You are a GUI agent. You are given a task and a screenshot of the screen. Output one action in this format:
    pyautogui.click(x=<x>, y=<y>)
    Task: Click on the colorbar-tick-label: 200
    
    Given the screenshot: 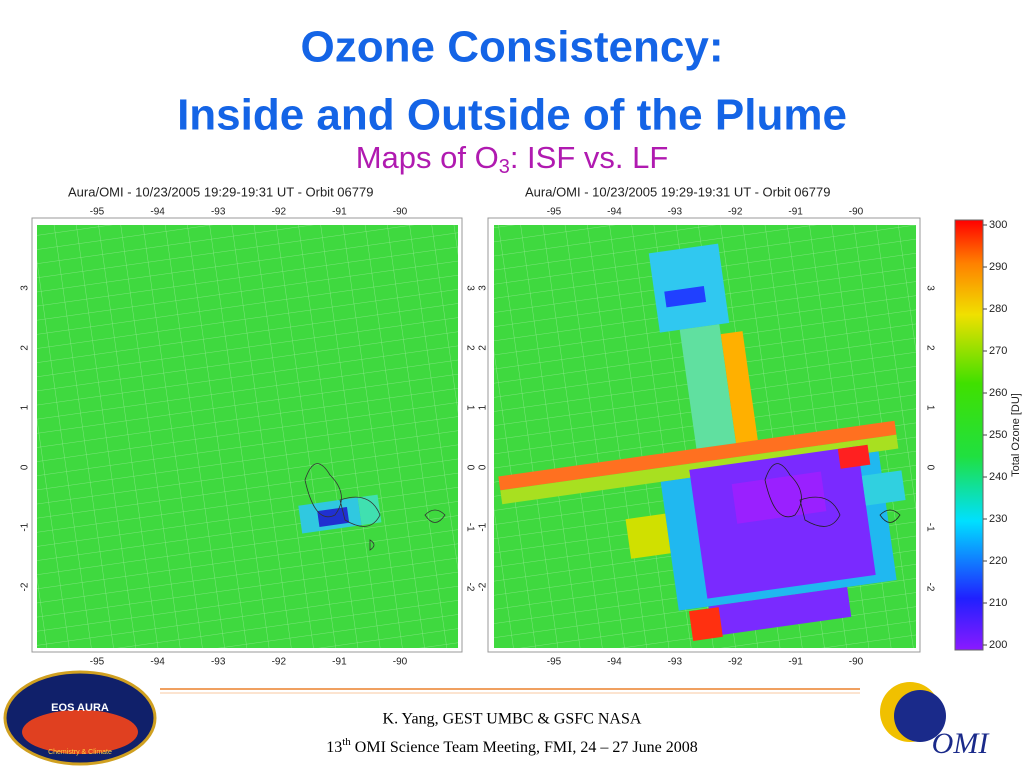 What is the action you would take?
    pyautogui.click(x=998, y=645)
    